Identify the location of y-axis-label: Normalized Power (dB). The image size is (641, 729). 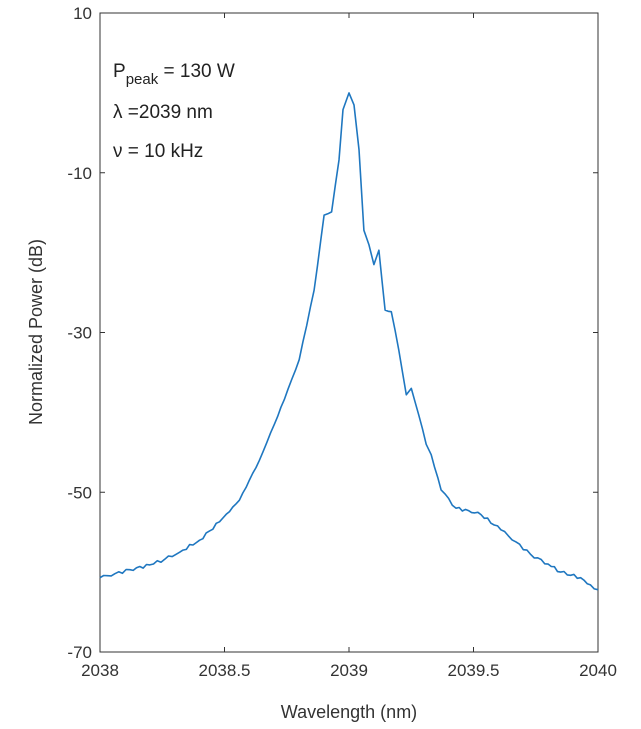
(36, 332).